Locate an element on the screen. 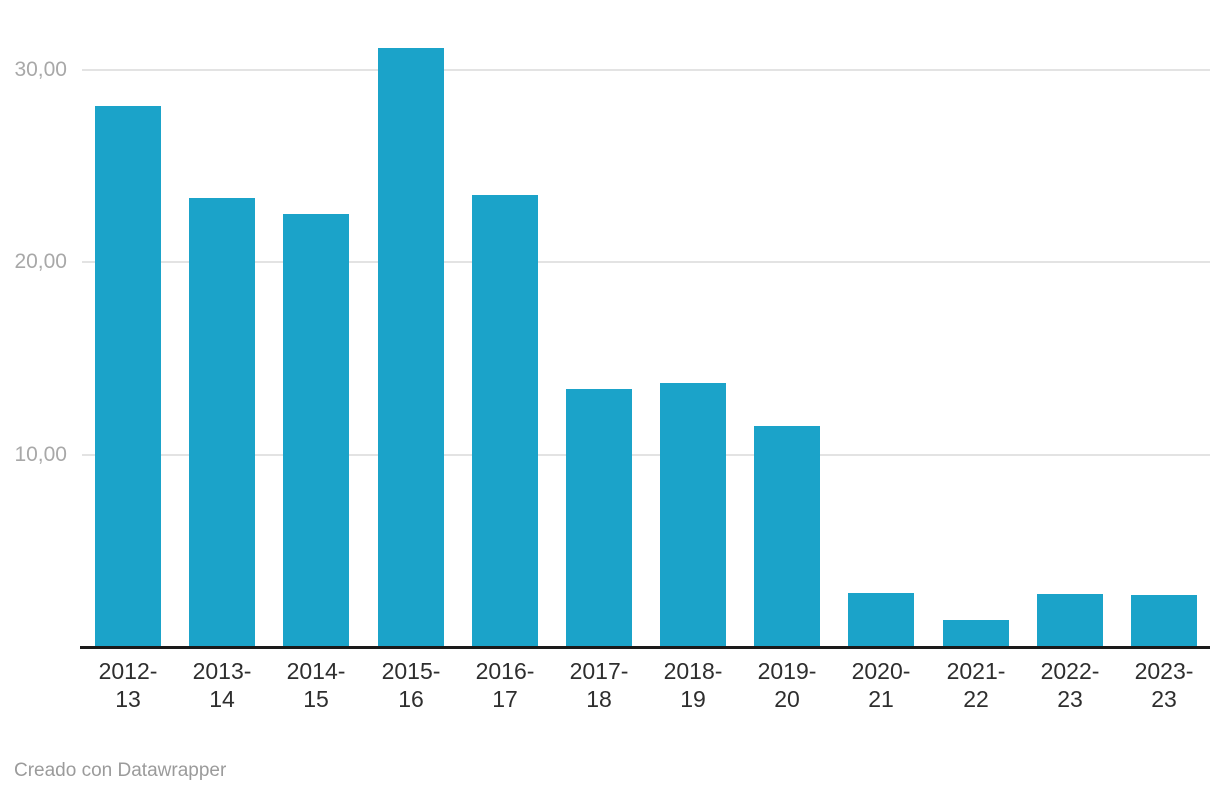 Image resolution: width=1220 pixels, height=796 pixels. x-axis-tick-2018-19: 2018- 19 is located at coordinates (693, 685).